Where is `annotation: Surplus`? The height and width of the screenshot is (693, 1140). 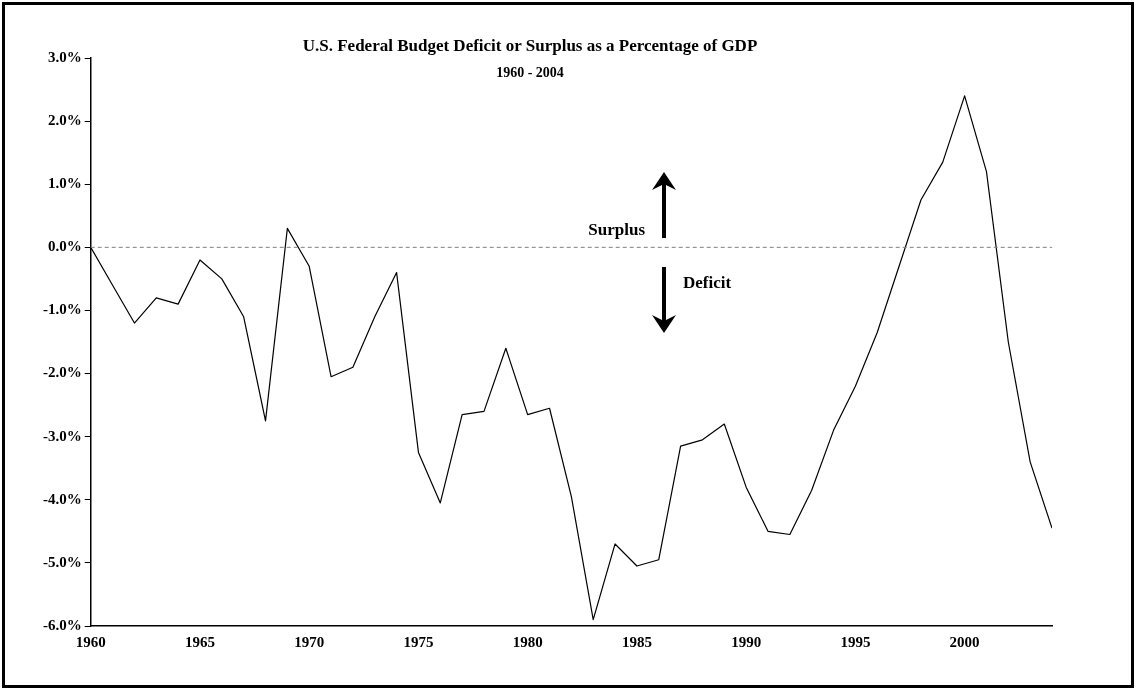 annotation: Surplus is located at coordinates (617, 230).